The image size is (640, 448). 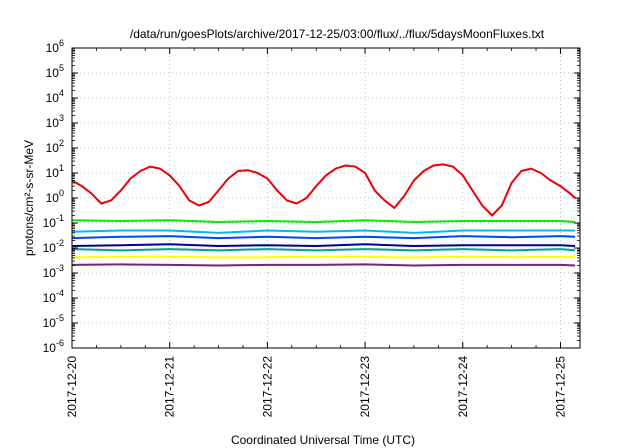 What do you see at coordinates (55, 171) in the screenshot?
I see `y-tick-label: 10¹` at bounding box center [55, 171].